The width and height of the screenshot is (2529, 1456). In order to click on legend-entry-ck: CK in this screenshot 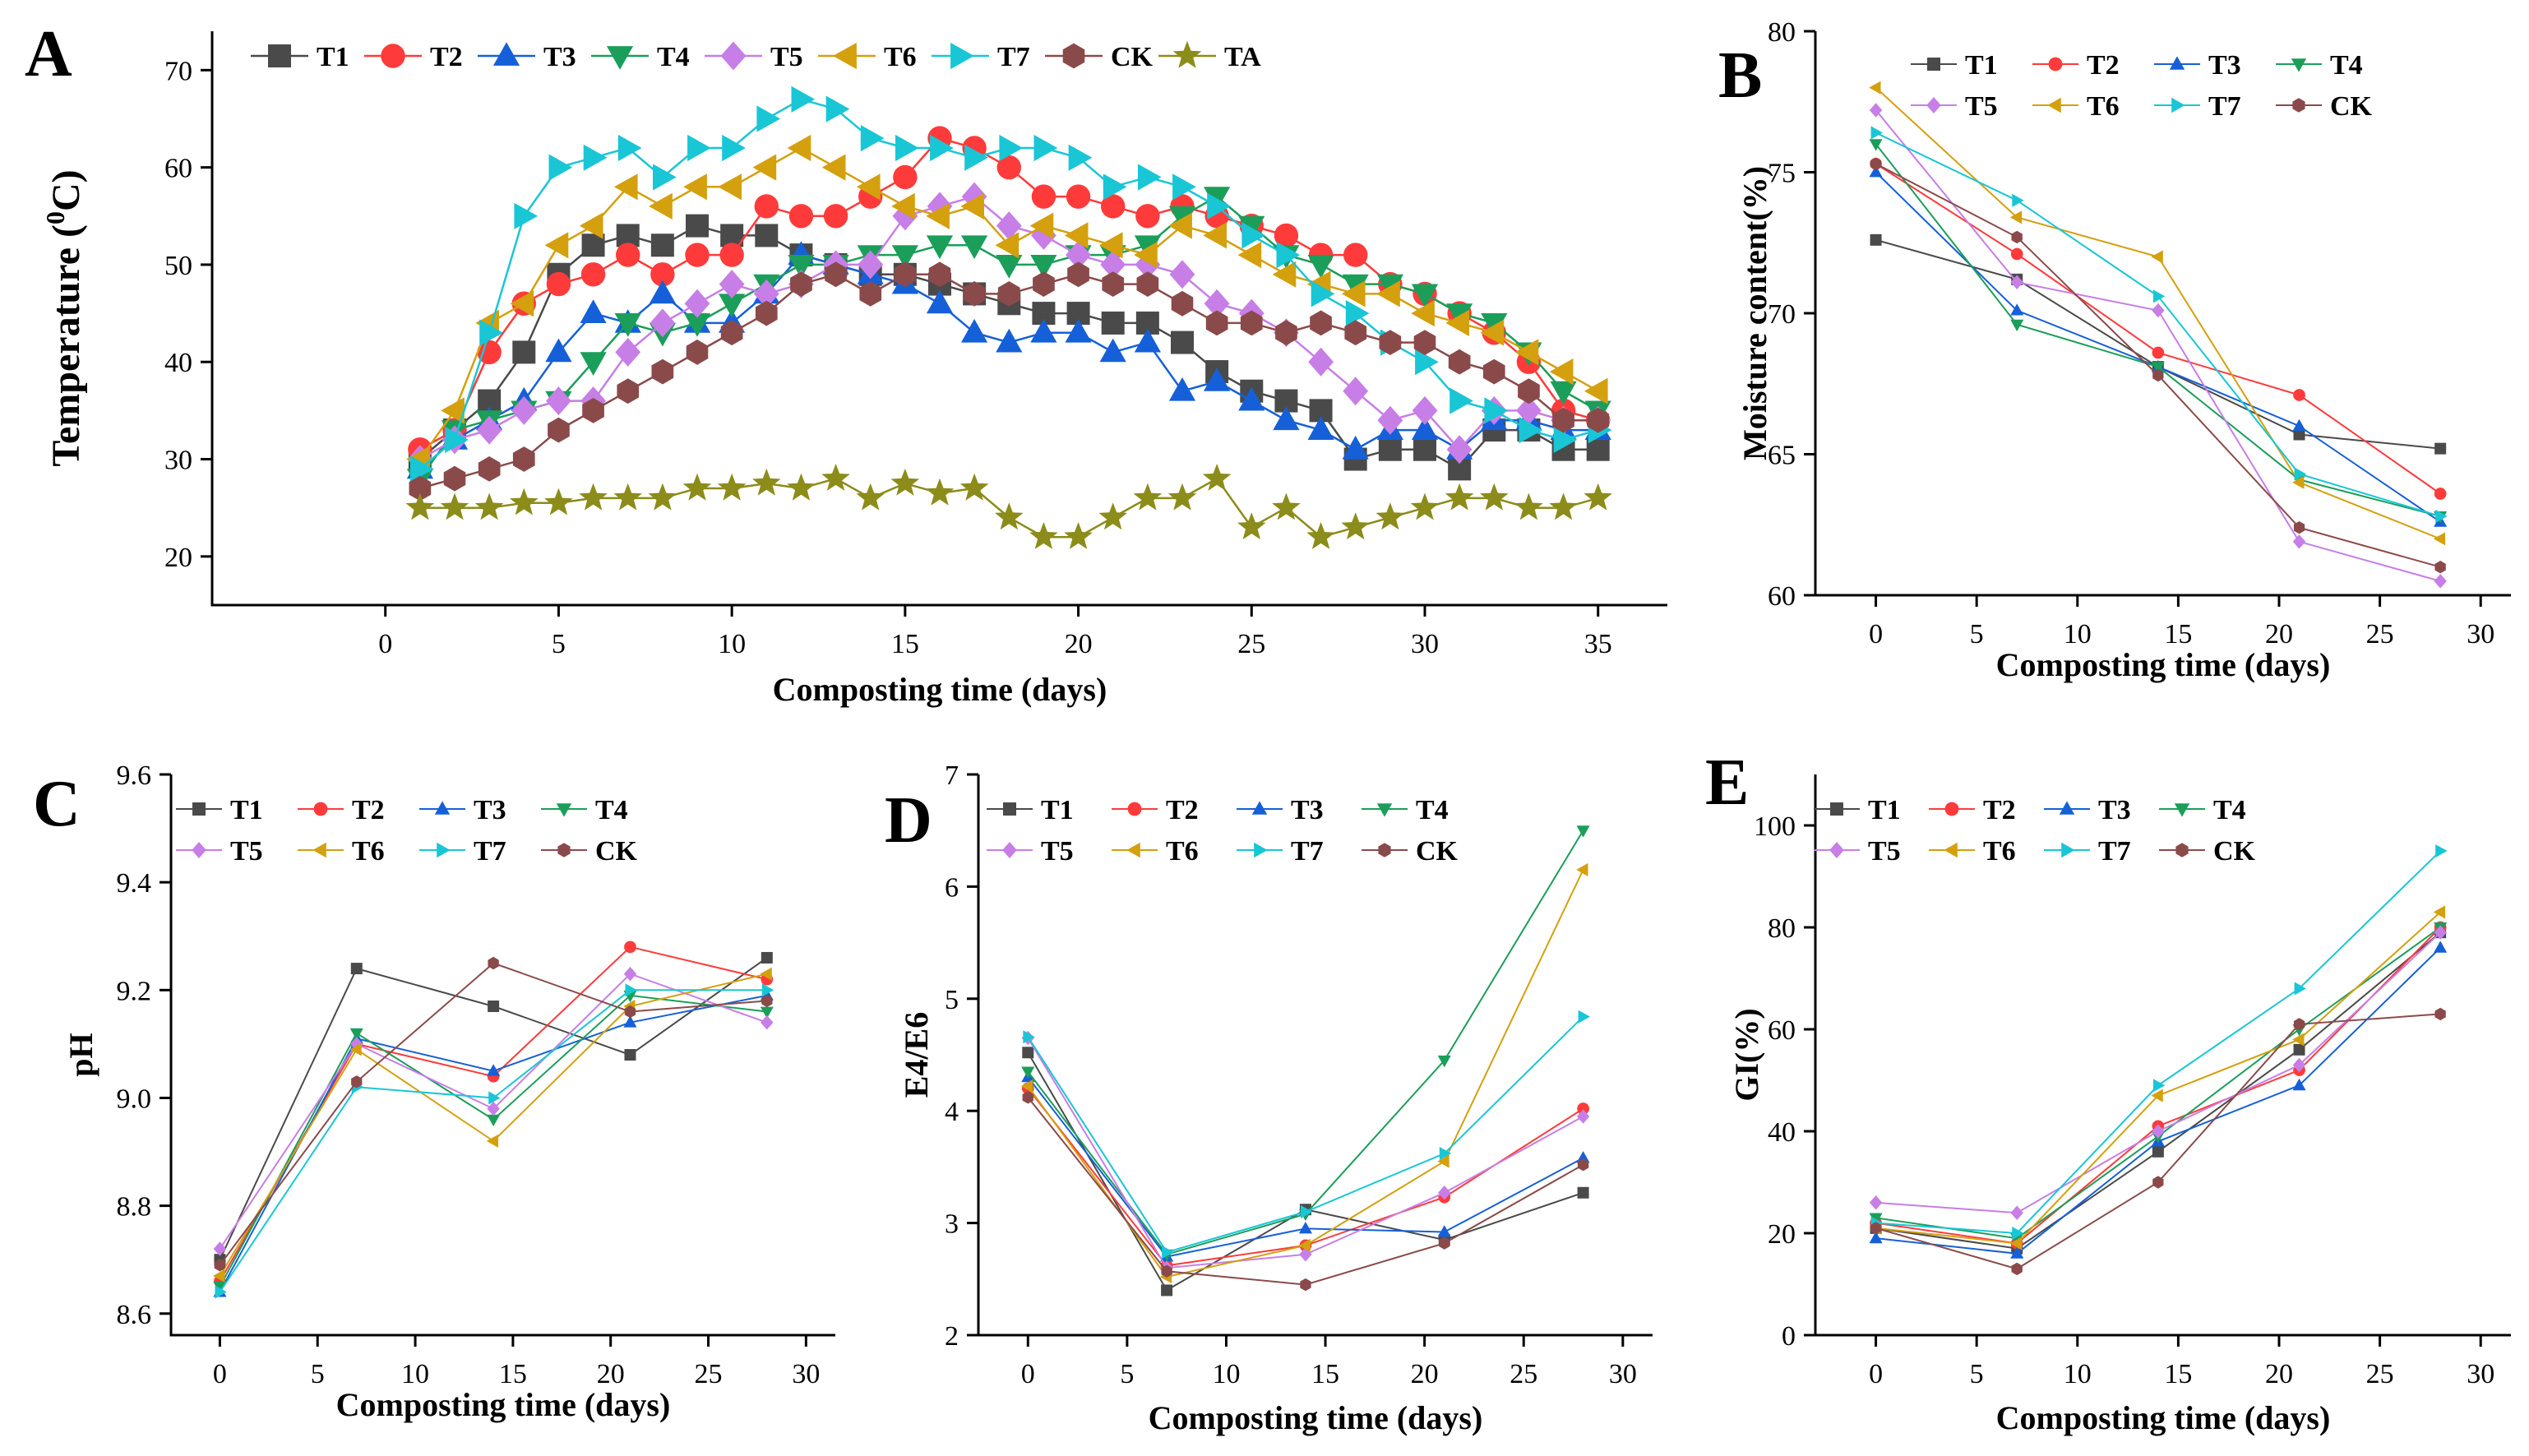, I will do `click(1099, 57)`.